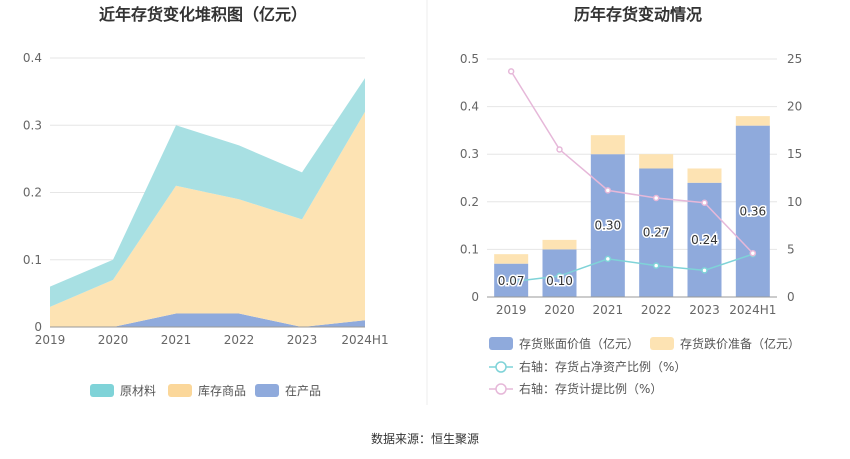  What do you see at coordinates (32, 193) in the screenshot?
I see `left-y-tick: 0.2` at bounding box center [32, 193].